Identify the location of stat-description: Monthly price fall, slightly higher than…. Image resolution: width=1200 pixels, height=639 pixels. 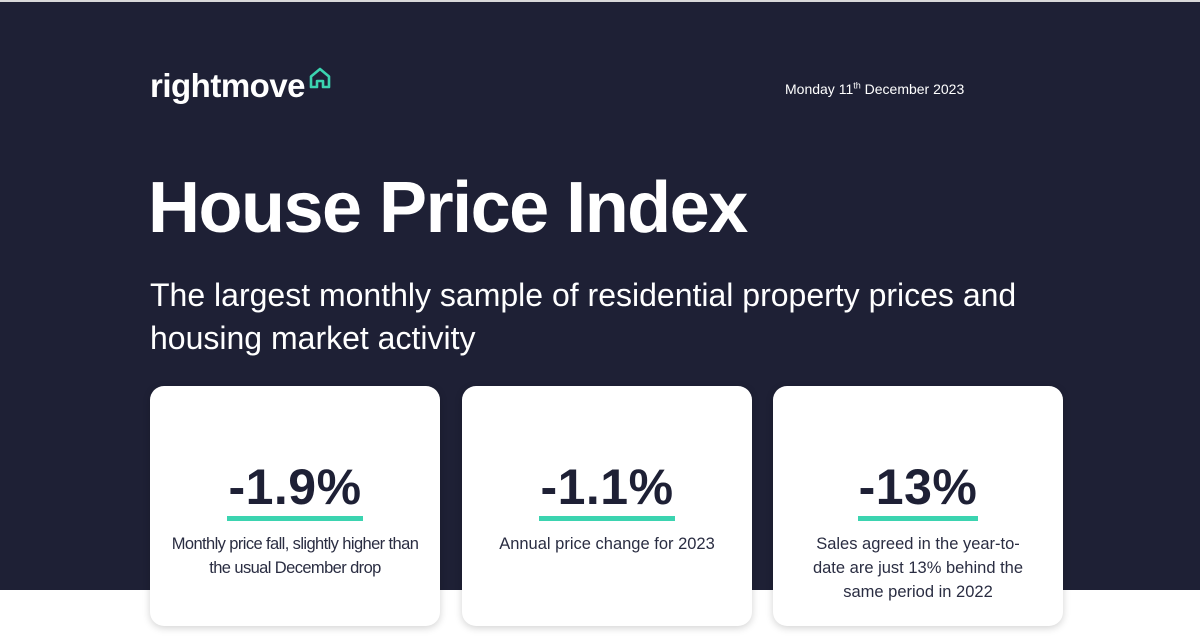
(295, 556).